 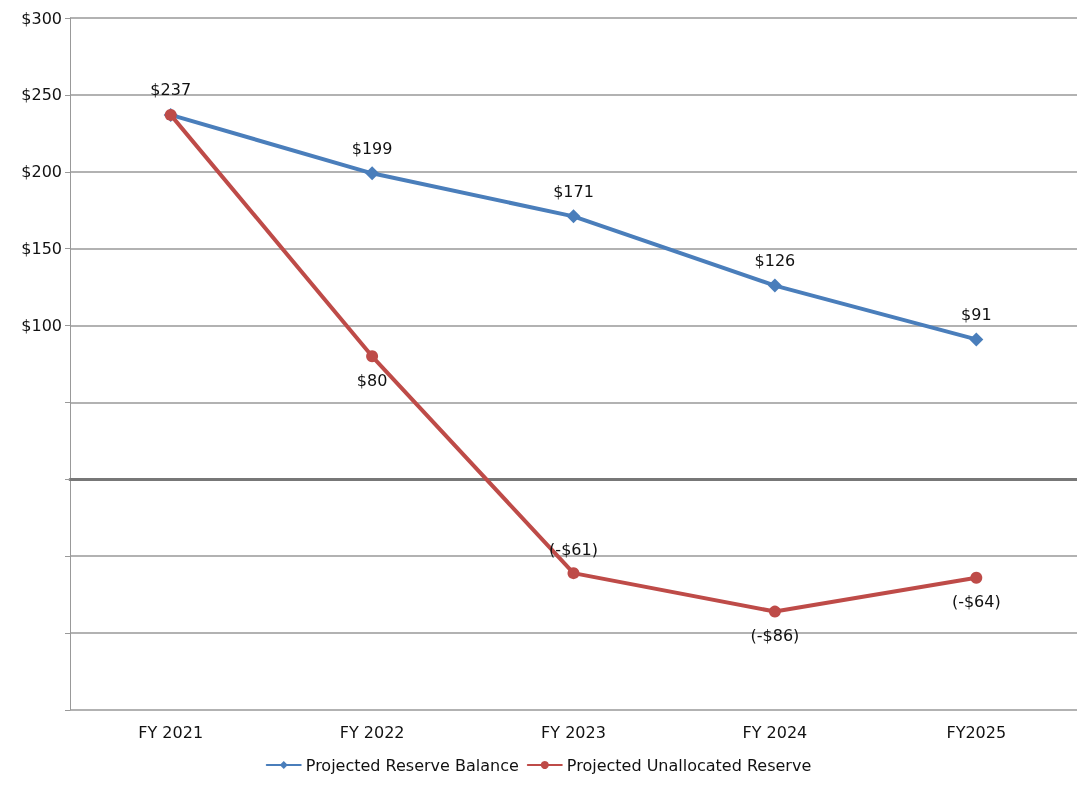 What do you see at coordinates (976, 732) in the screenshot?
I see `x-tick-label: FY2025` at bounding box center [976, 732].